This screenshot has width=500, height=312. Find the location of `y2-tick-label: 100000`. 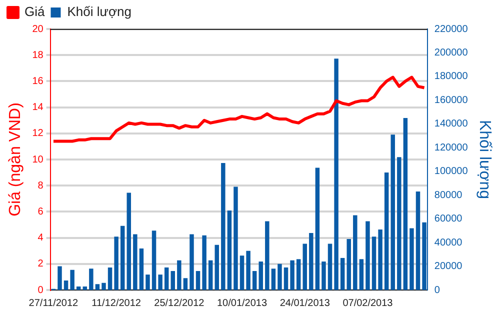

y2-tick-label: 100000 is located at coordinates (451, 172).